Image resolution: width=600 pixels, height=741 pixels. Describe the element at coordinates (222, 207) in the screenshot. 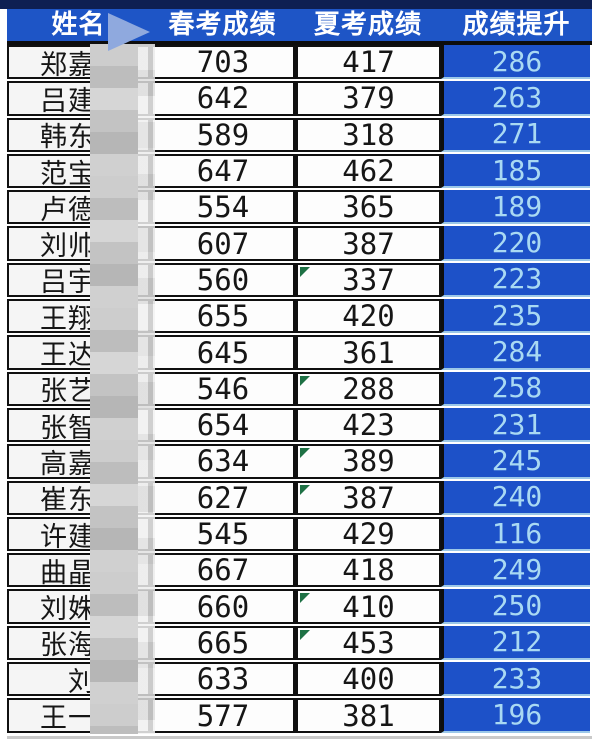

I see `spring-score-cell: 554` at that location.